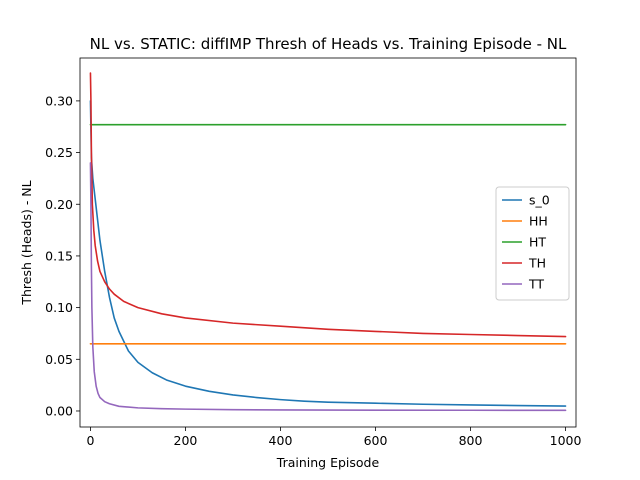  I want to click on legend: s_0 HH HT TH TT, so click(532, 243).